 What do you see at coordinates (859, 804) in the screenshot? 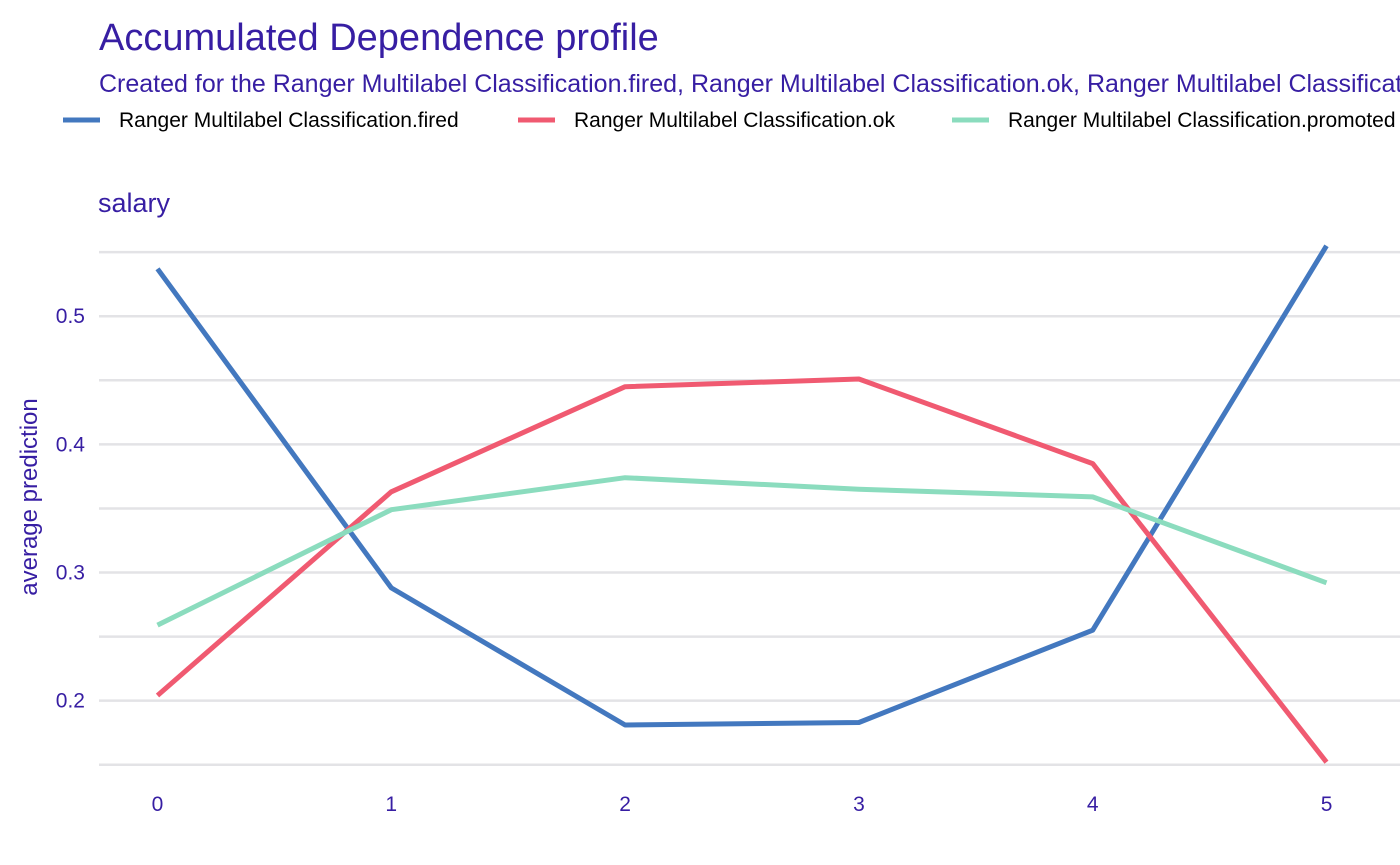
I see `x-tick-label: 3` at bounding box center [859, 804].